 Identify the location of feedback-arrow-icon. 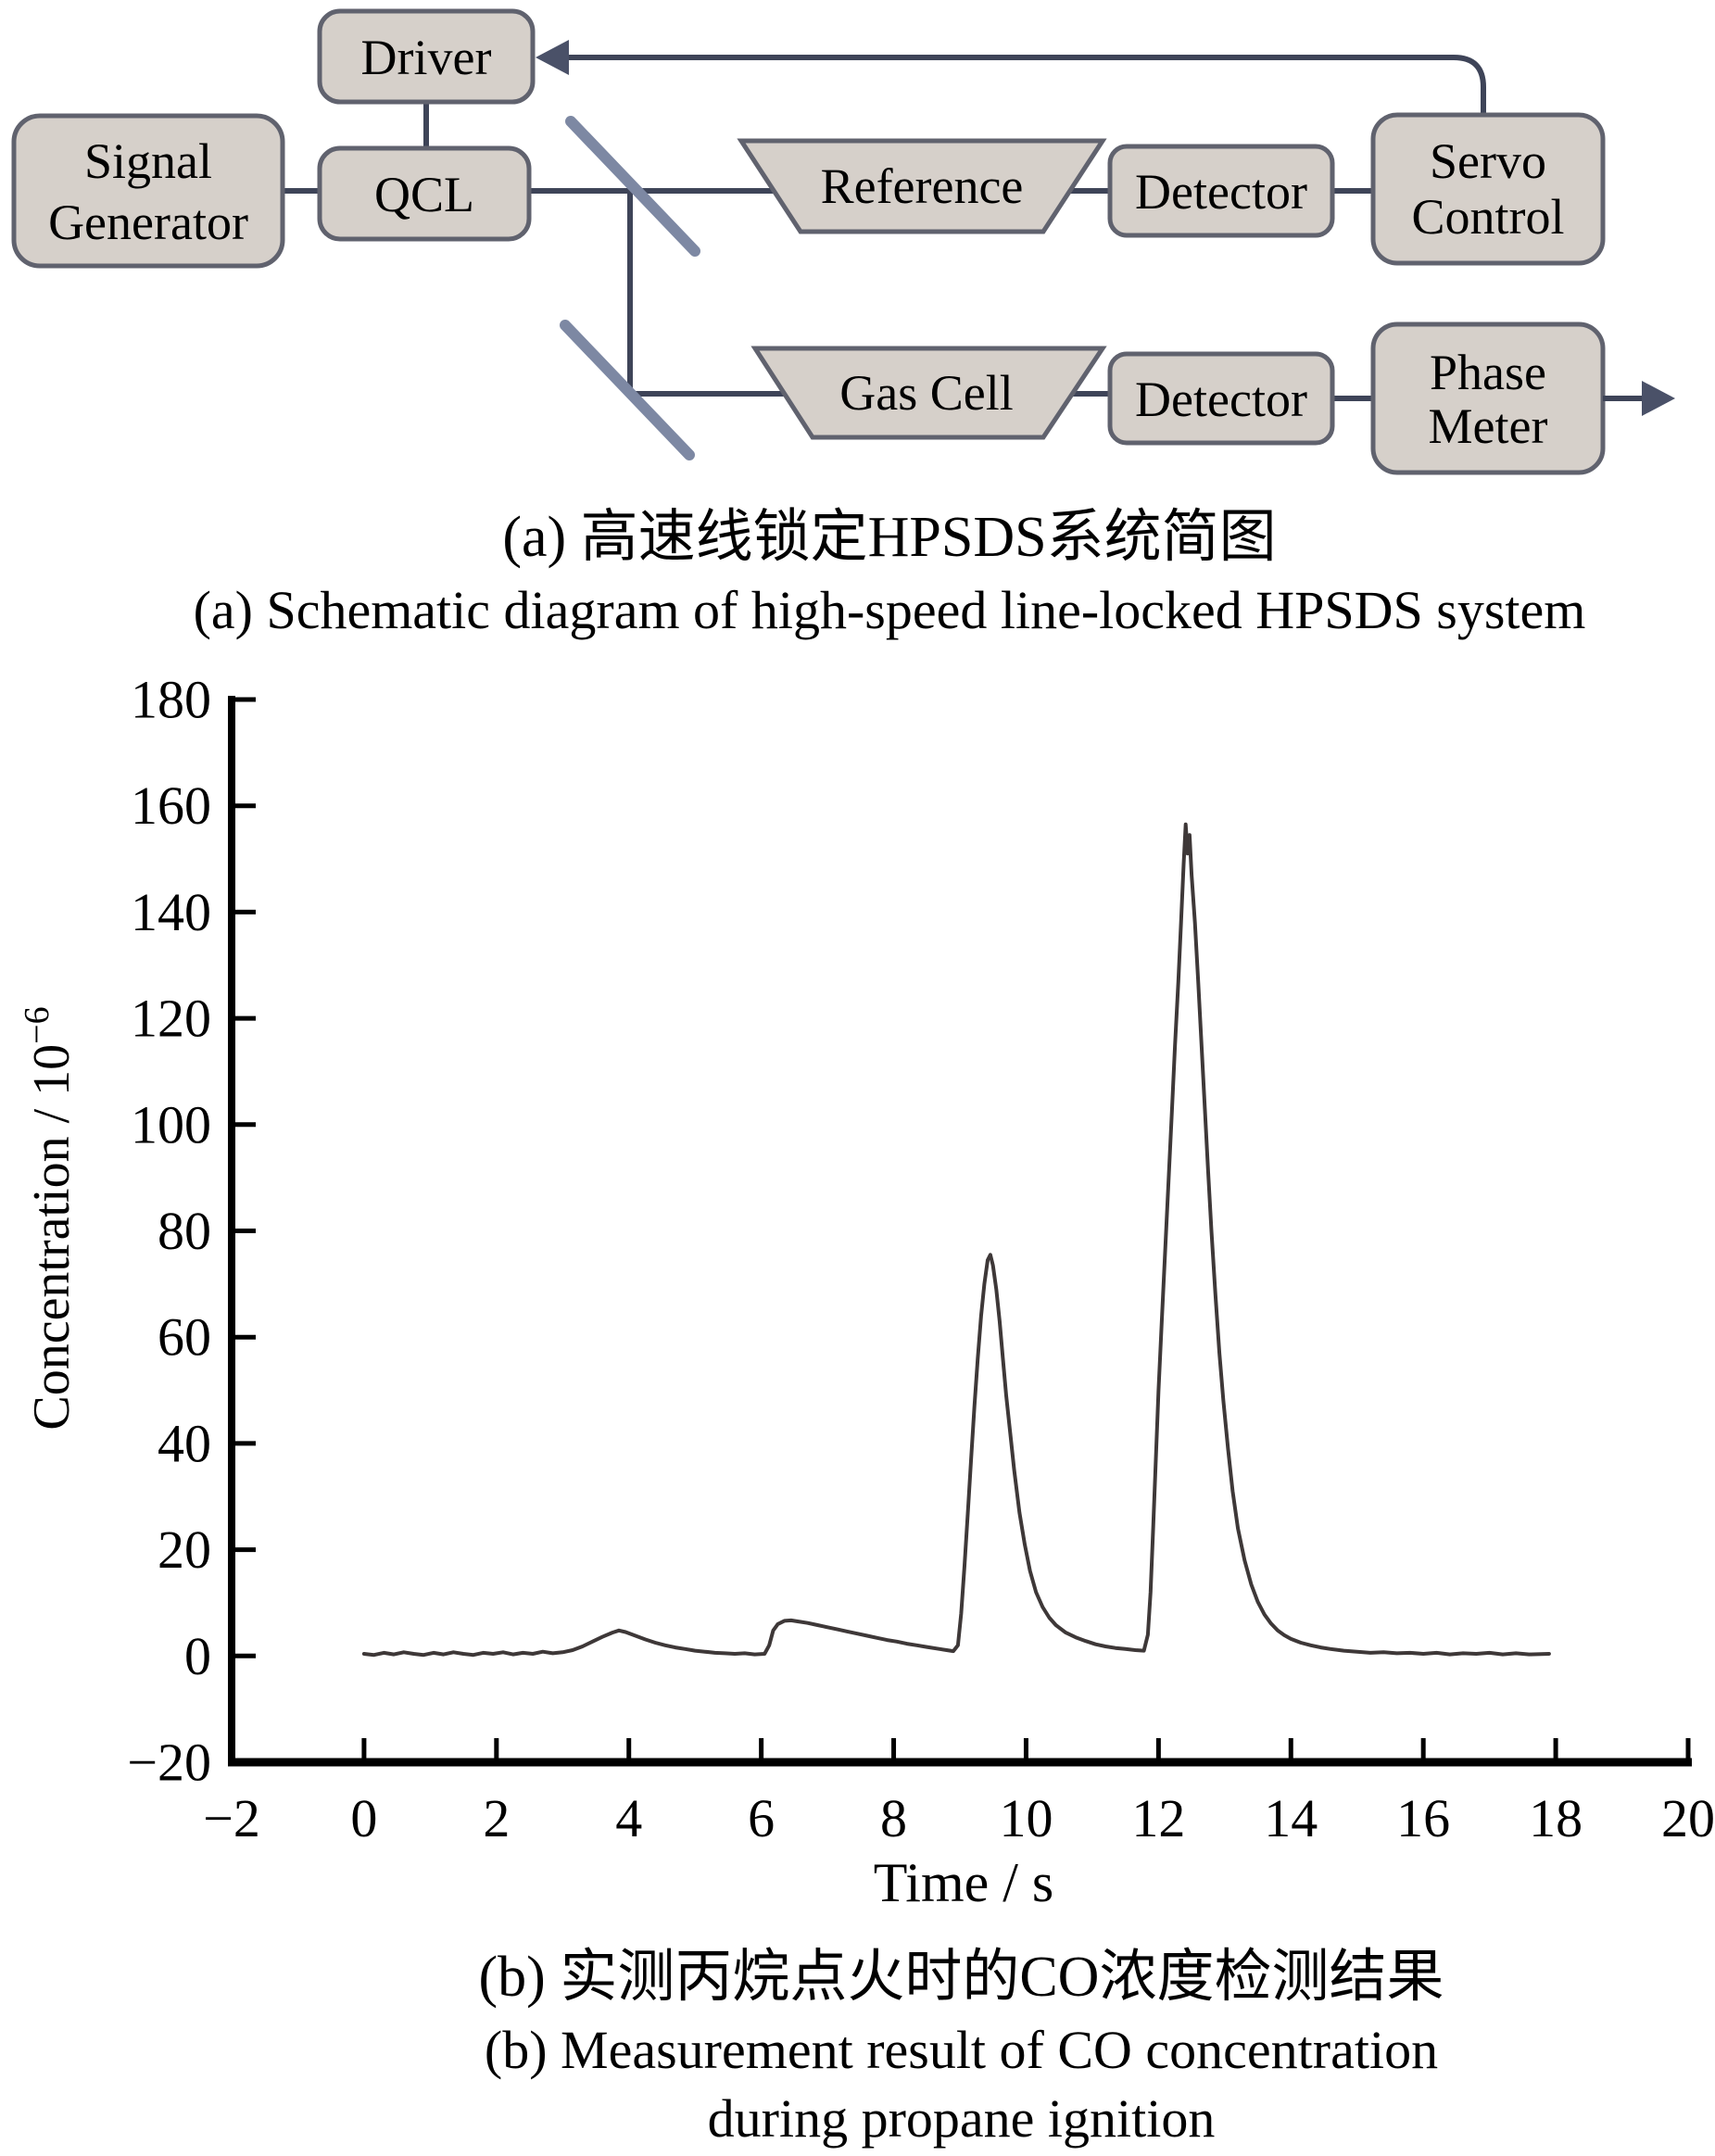
(552, 57).